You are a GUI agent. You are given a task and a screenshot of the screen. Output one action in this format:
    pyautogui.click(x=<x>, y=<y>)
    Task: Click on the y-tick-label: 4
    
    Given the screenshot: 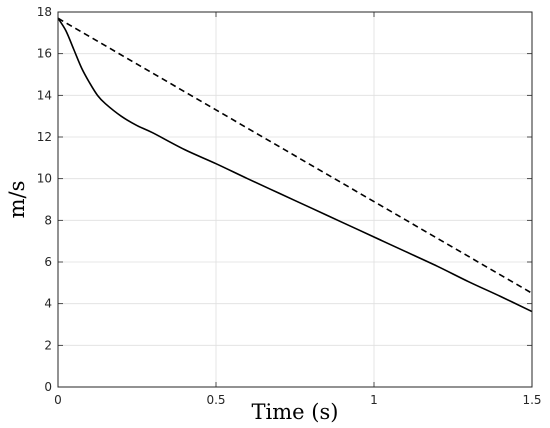 What is the action you would take?
    pyautogui.click(x=48, y=304)
    